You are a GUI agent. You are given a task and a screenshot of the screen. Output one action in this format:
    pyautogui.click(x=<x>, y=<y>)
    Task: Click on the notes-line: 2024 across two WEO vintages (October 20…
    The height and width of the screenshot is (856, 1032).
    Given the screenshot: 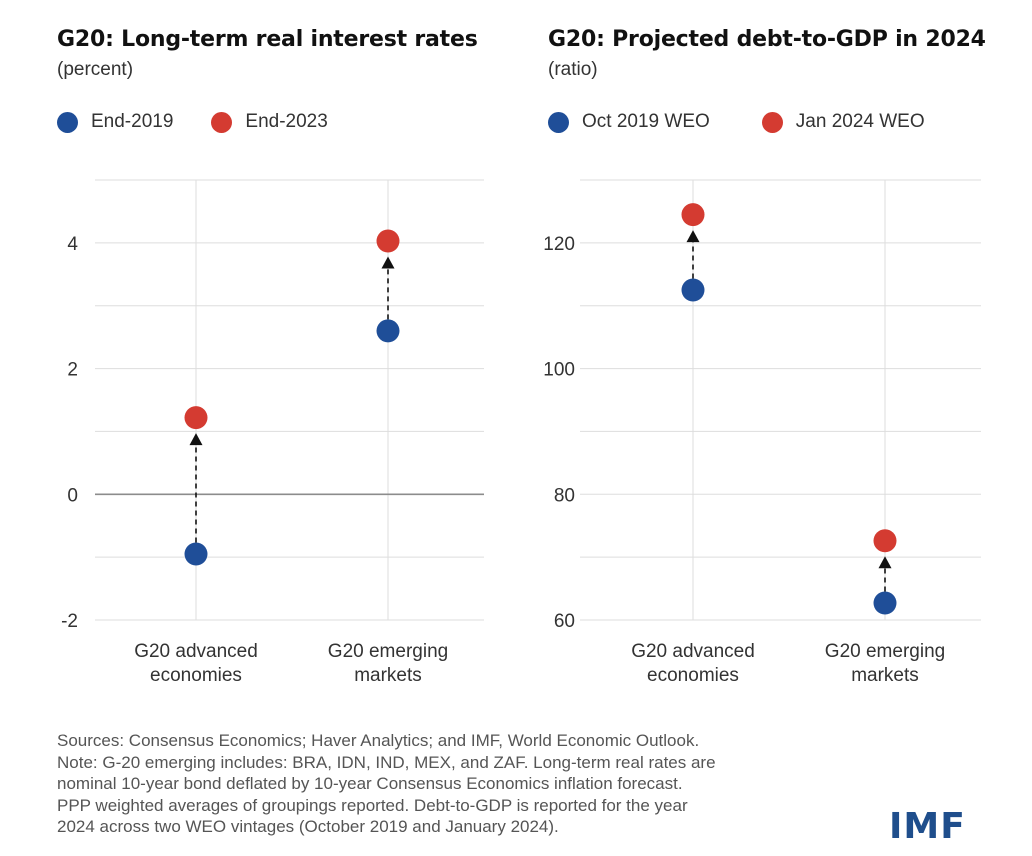 What is the action you would take?
    pyautogui.click(x=308, y=826)
    